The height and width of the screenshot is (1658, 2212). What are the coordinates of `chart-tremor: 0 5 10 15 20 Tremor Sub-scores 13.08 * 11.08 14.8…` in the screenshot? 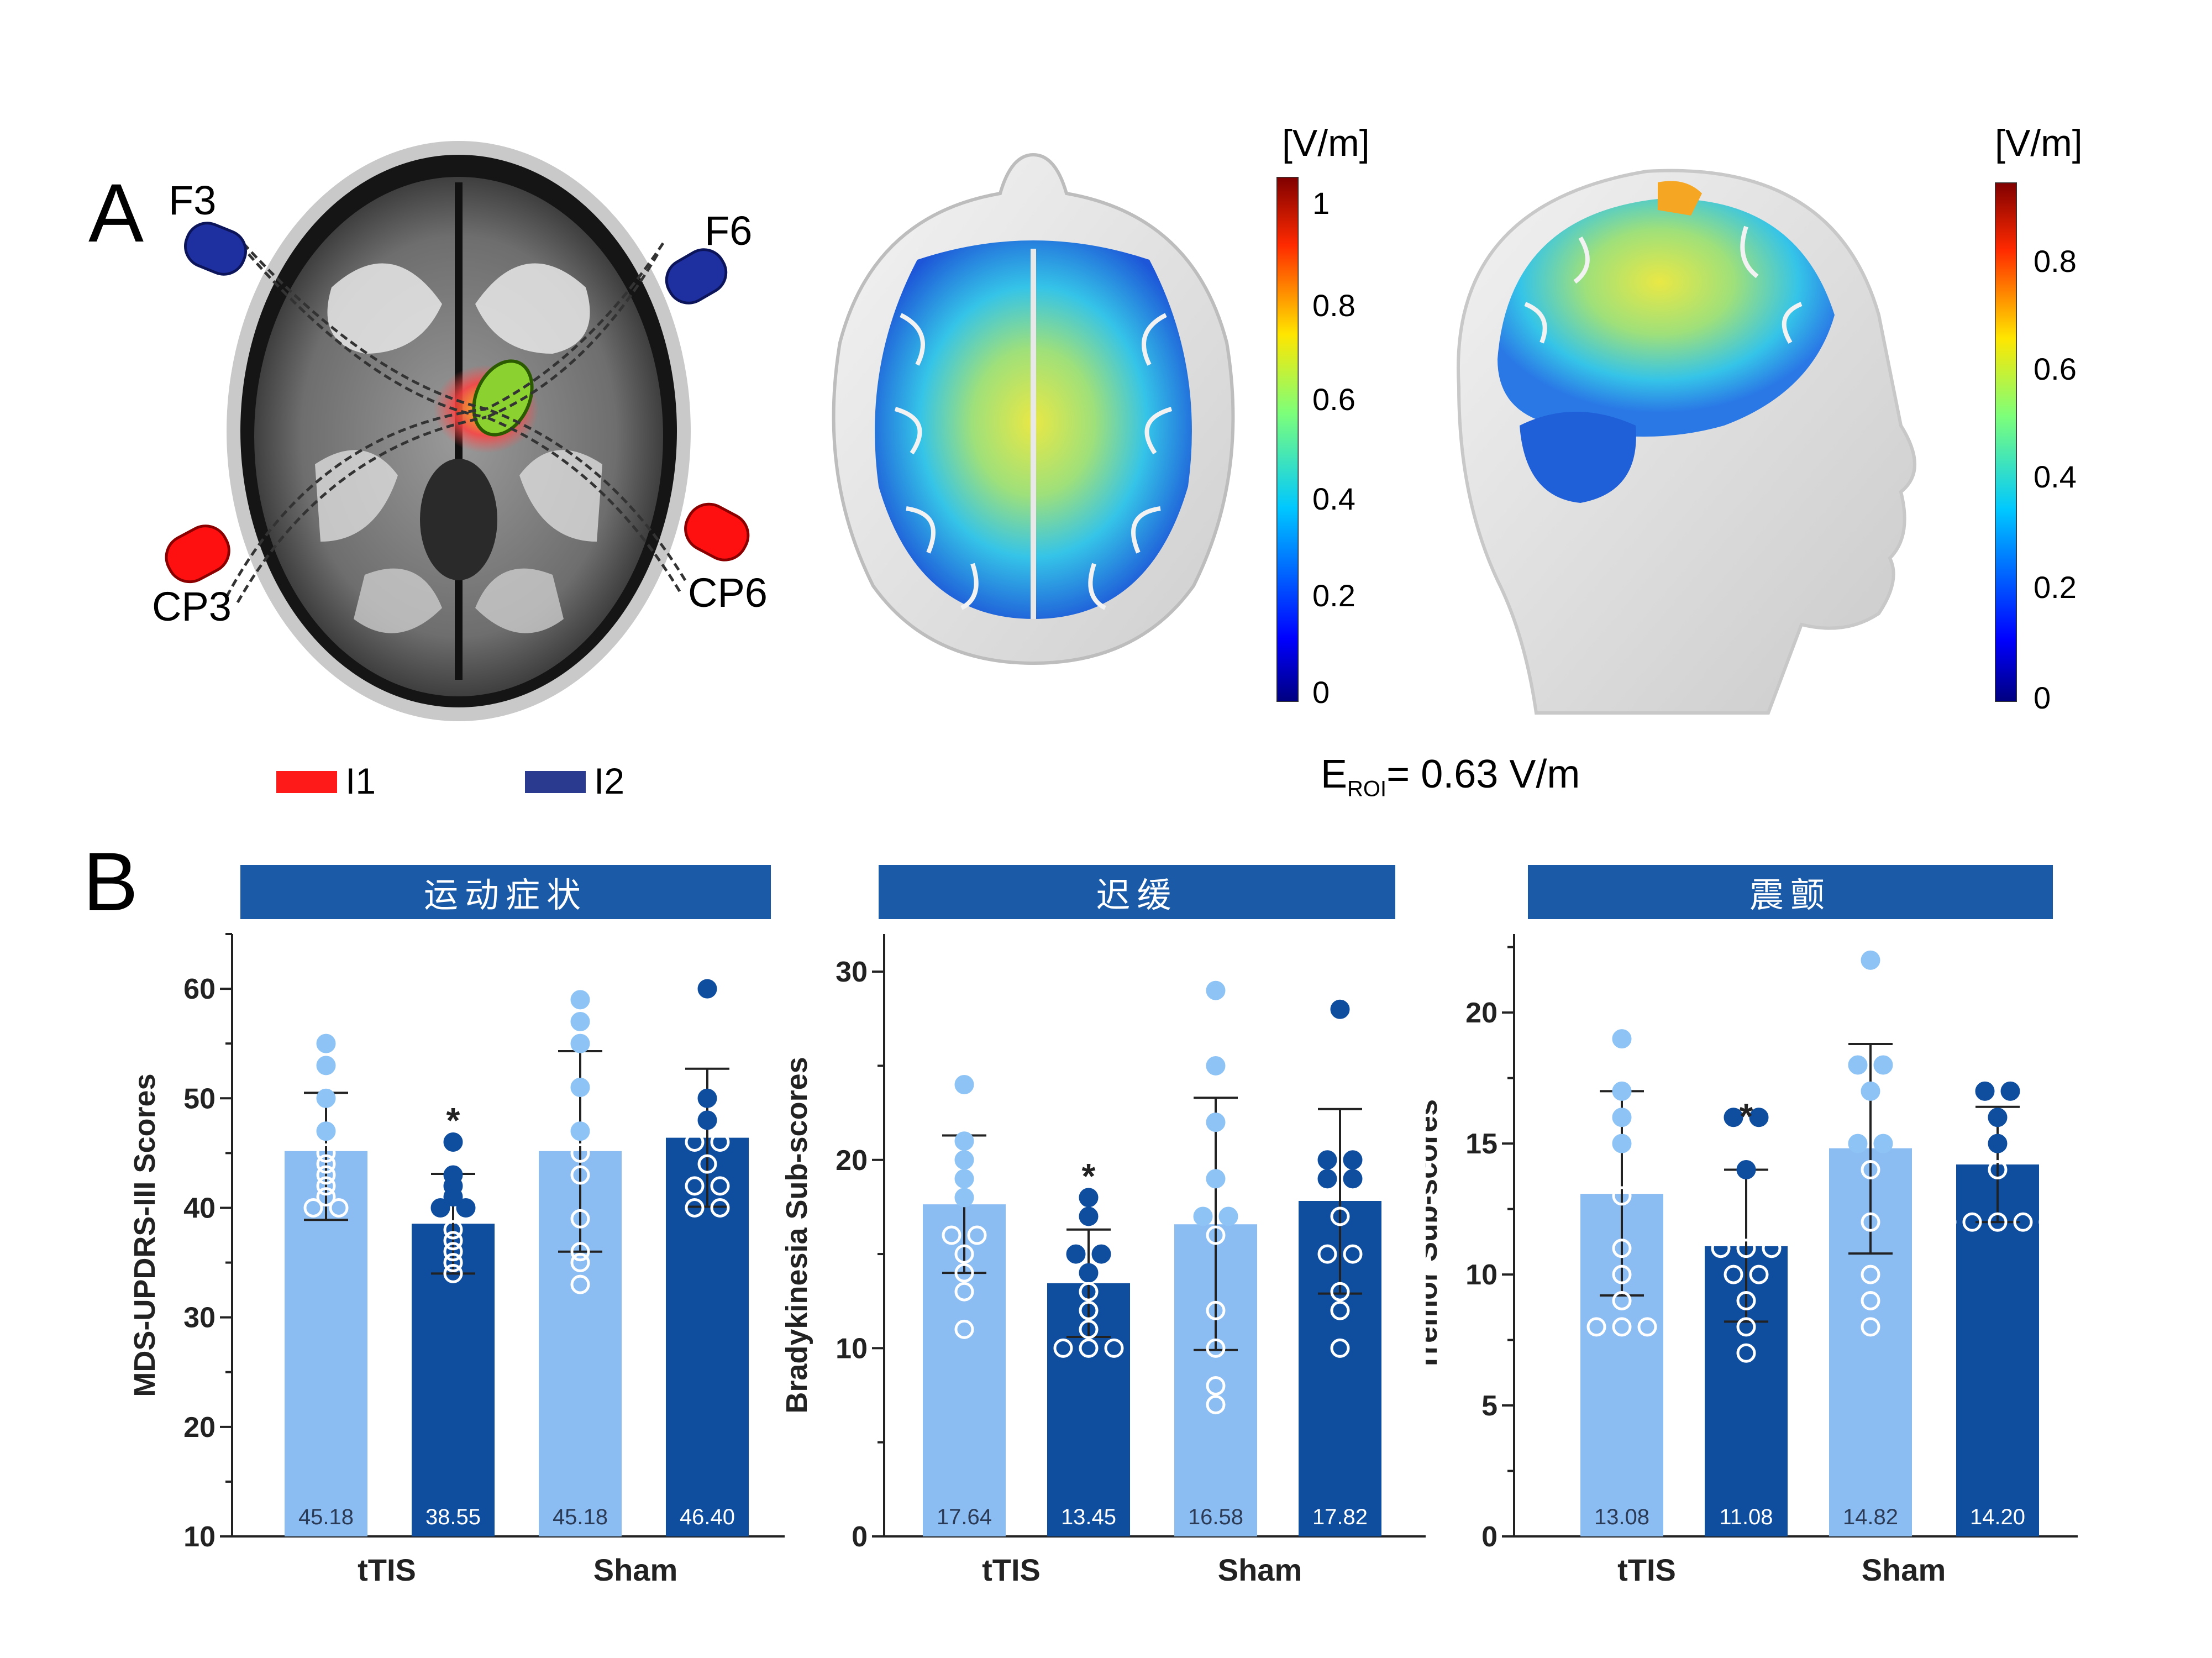 It's located at (1752, 1260).